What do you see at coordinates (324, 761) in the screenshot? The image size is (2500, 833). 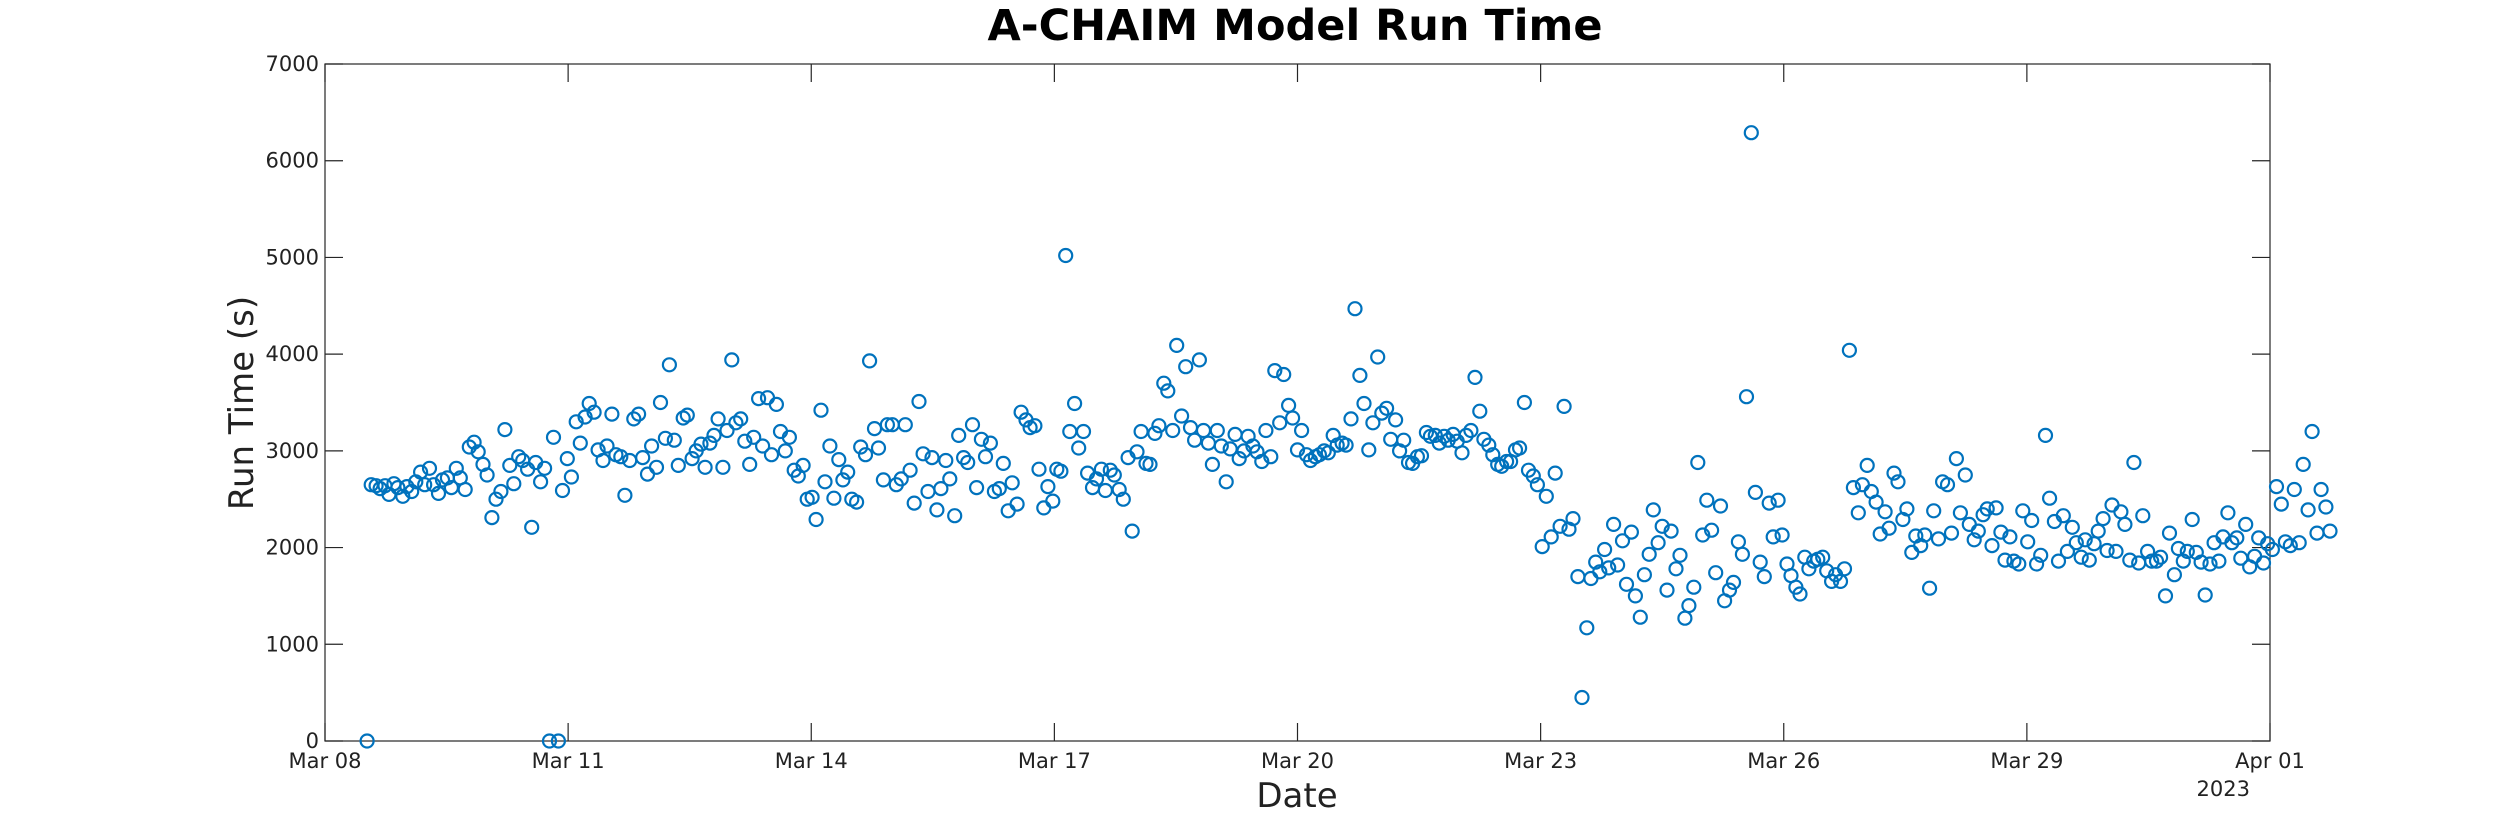 I see `x-tick-label: Mar 08` at bounding box center [324, 761].